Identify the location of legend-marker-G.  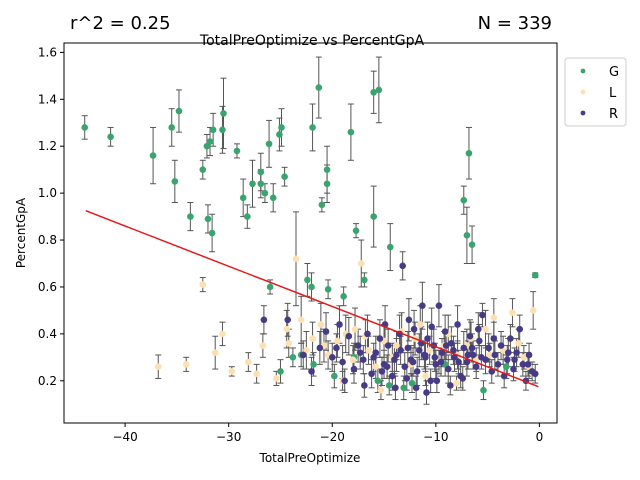
(583, 71).